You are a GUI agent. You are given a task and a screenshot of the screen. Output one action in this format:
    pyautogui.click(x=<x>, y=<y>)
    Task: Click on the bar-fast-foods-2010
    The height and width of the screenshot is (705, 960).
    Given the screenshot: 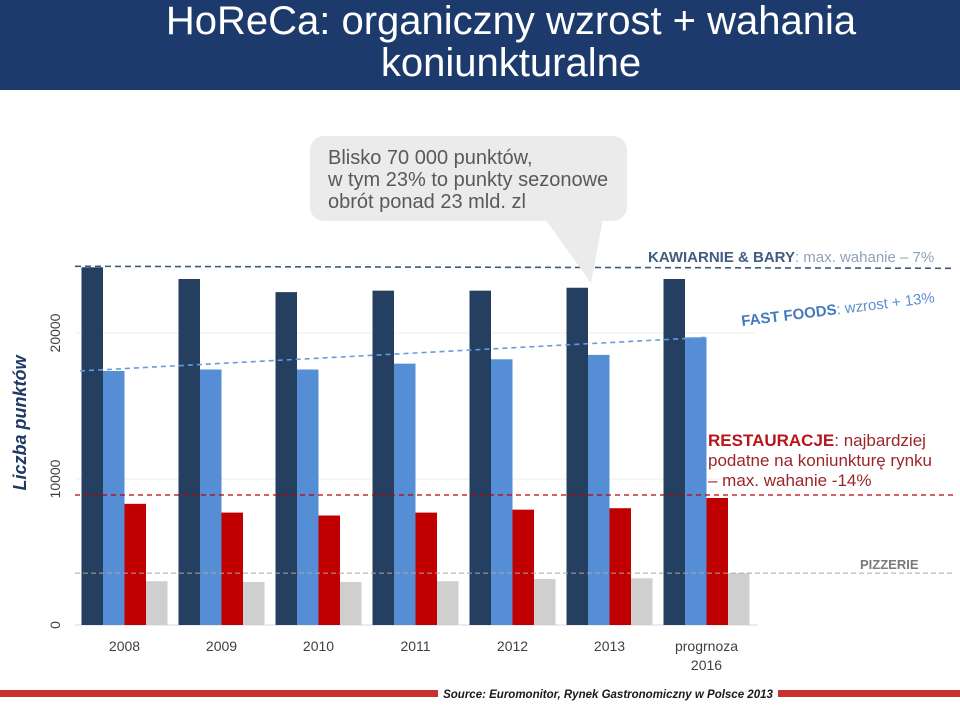 What is the action you would take?
    pyautogui.click(x=308, y=497)
    